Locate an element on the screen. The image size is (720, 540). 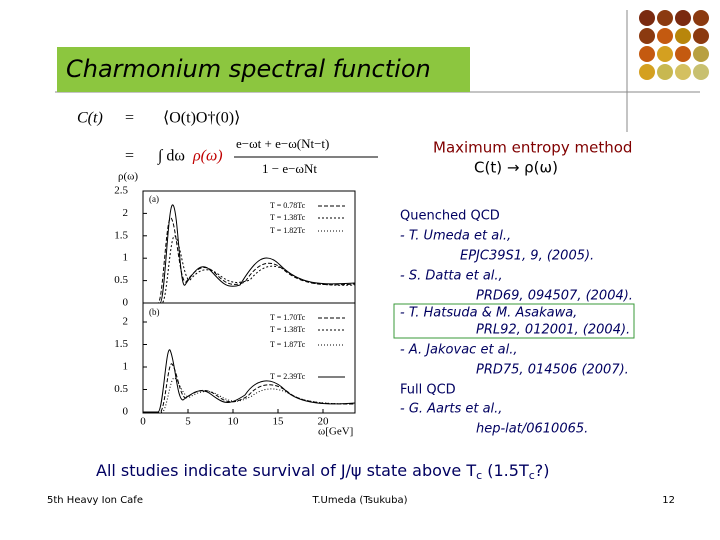
ref-authors: - S. Datta et al., is located at coordinates (451, 276).